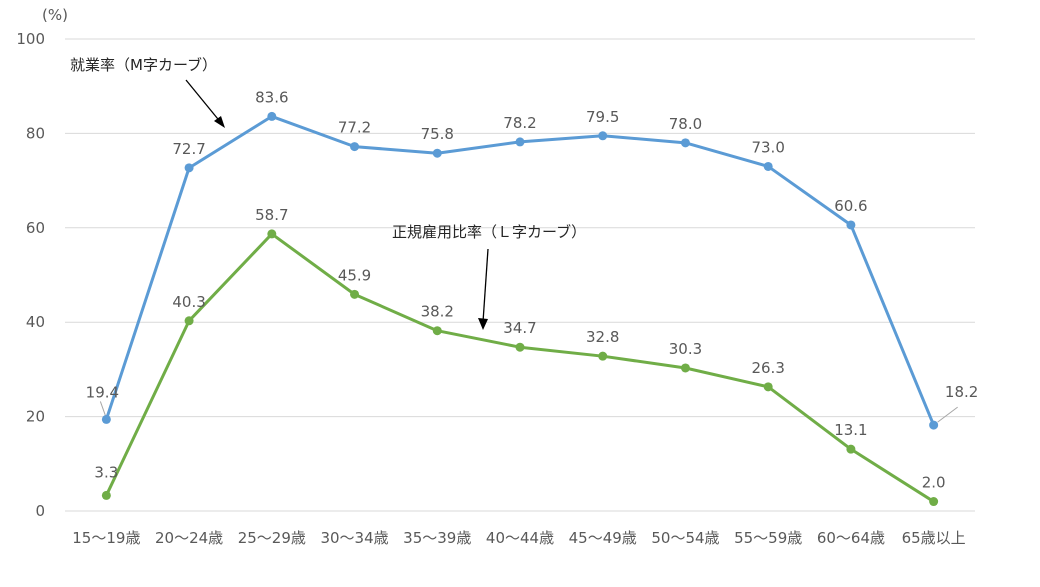  I want to click on x-tick-label: 60～64歳, so click(851, 538).